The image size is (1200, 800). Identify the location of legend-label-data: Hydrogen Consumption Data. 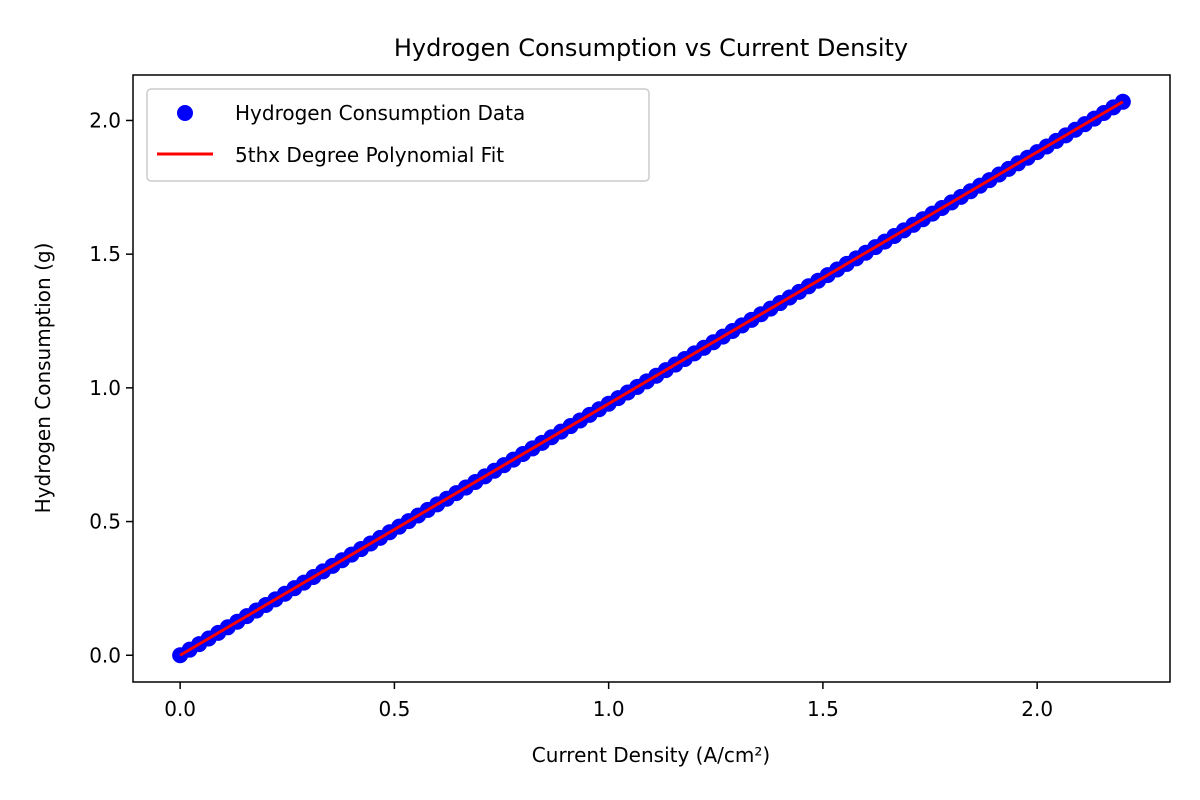
(380, 113).